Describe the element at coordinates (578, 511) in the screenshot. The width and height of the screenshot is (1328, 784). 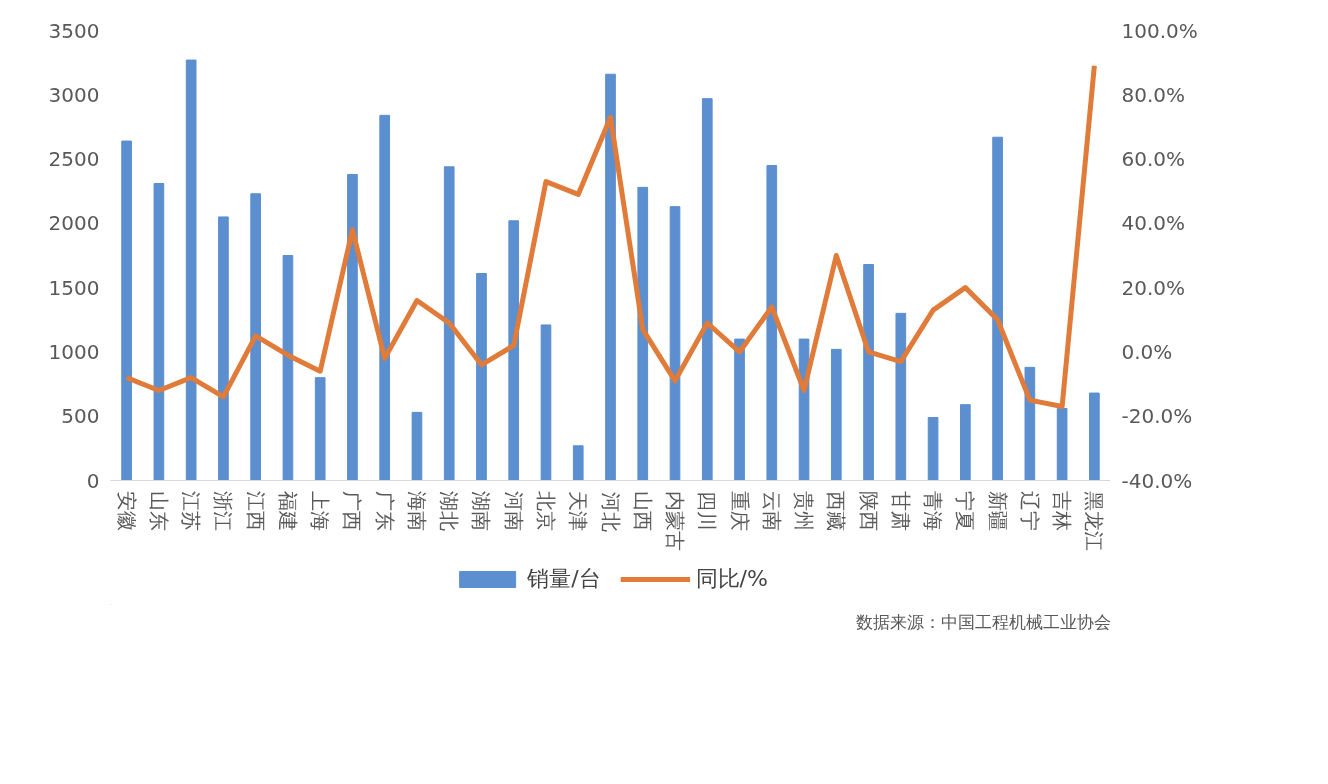
I see `x-tick-label: 天津` at that location.